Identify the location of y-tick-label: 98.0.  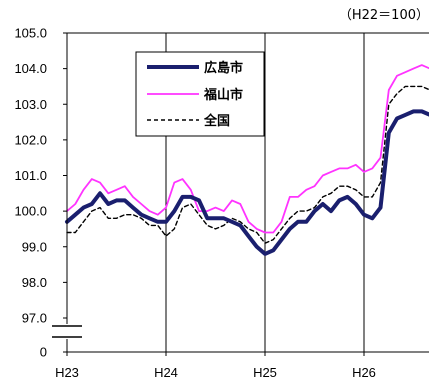
(34, 282).